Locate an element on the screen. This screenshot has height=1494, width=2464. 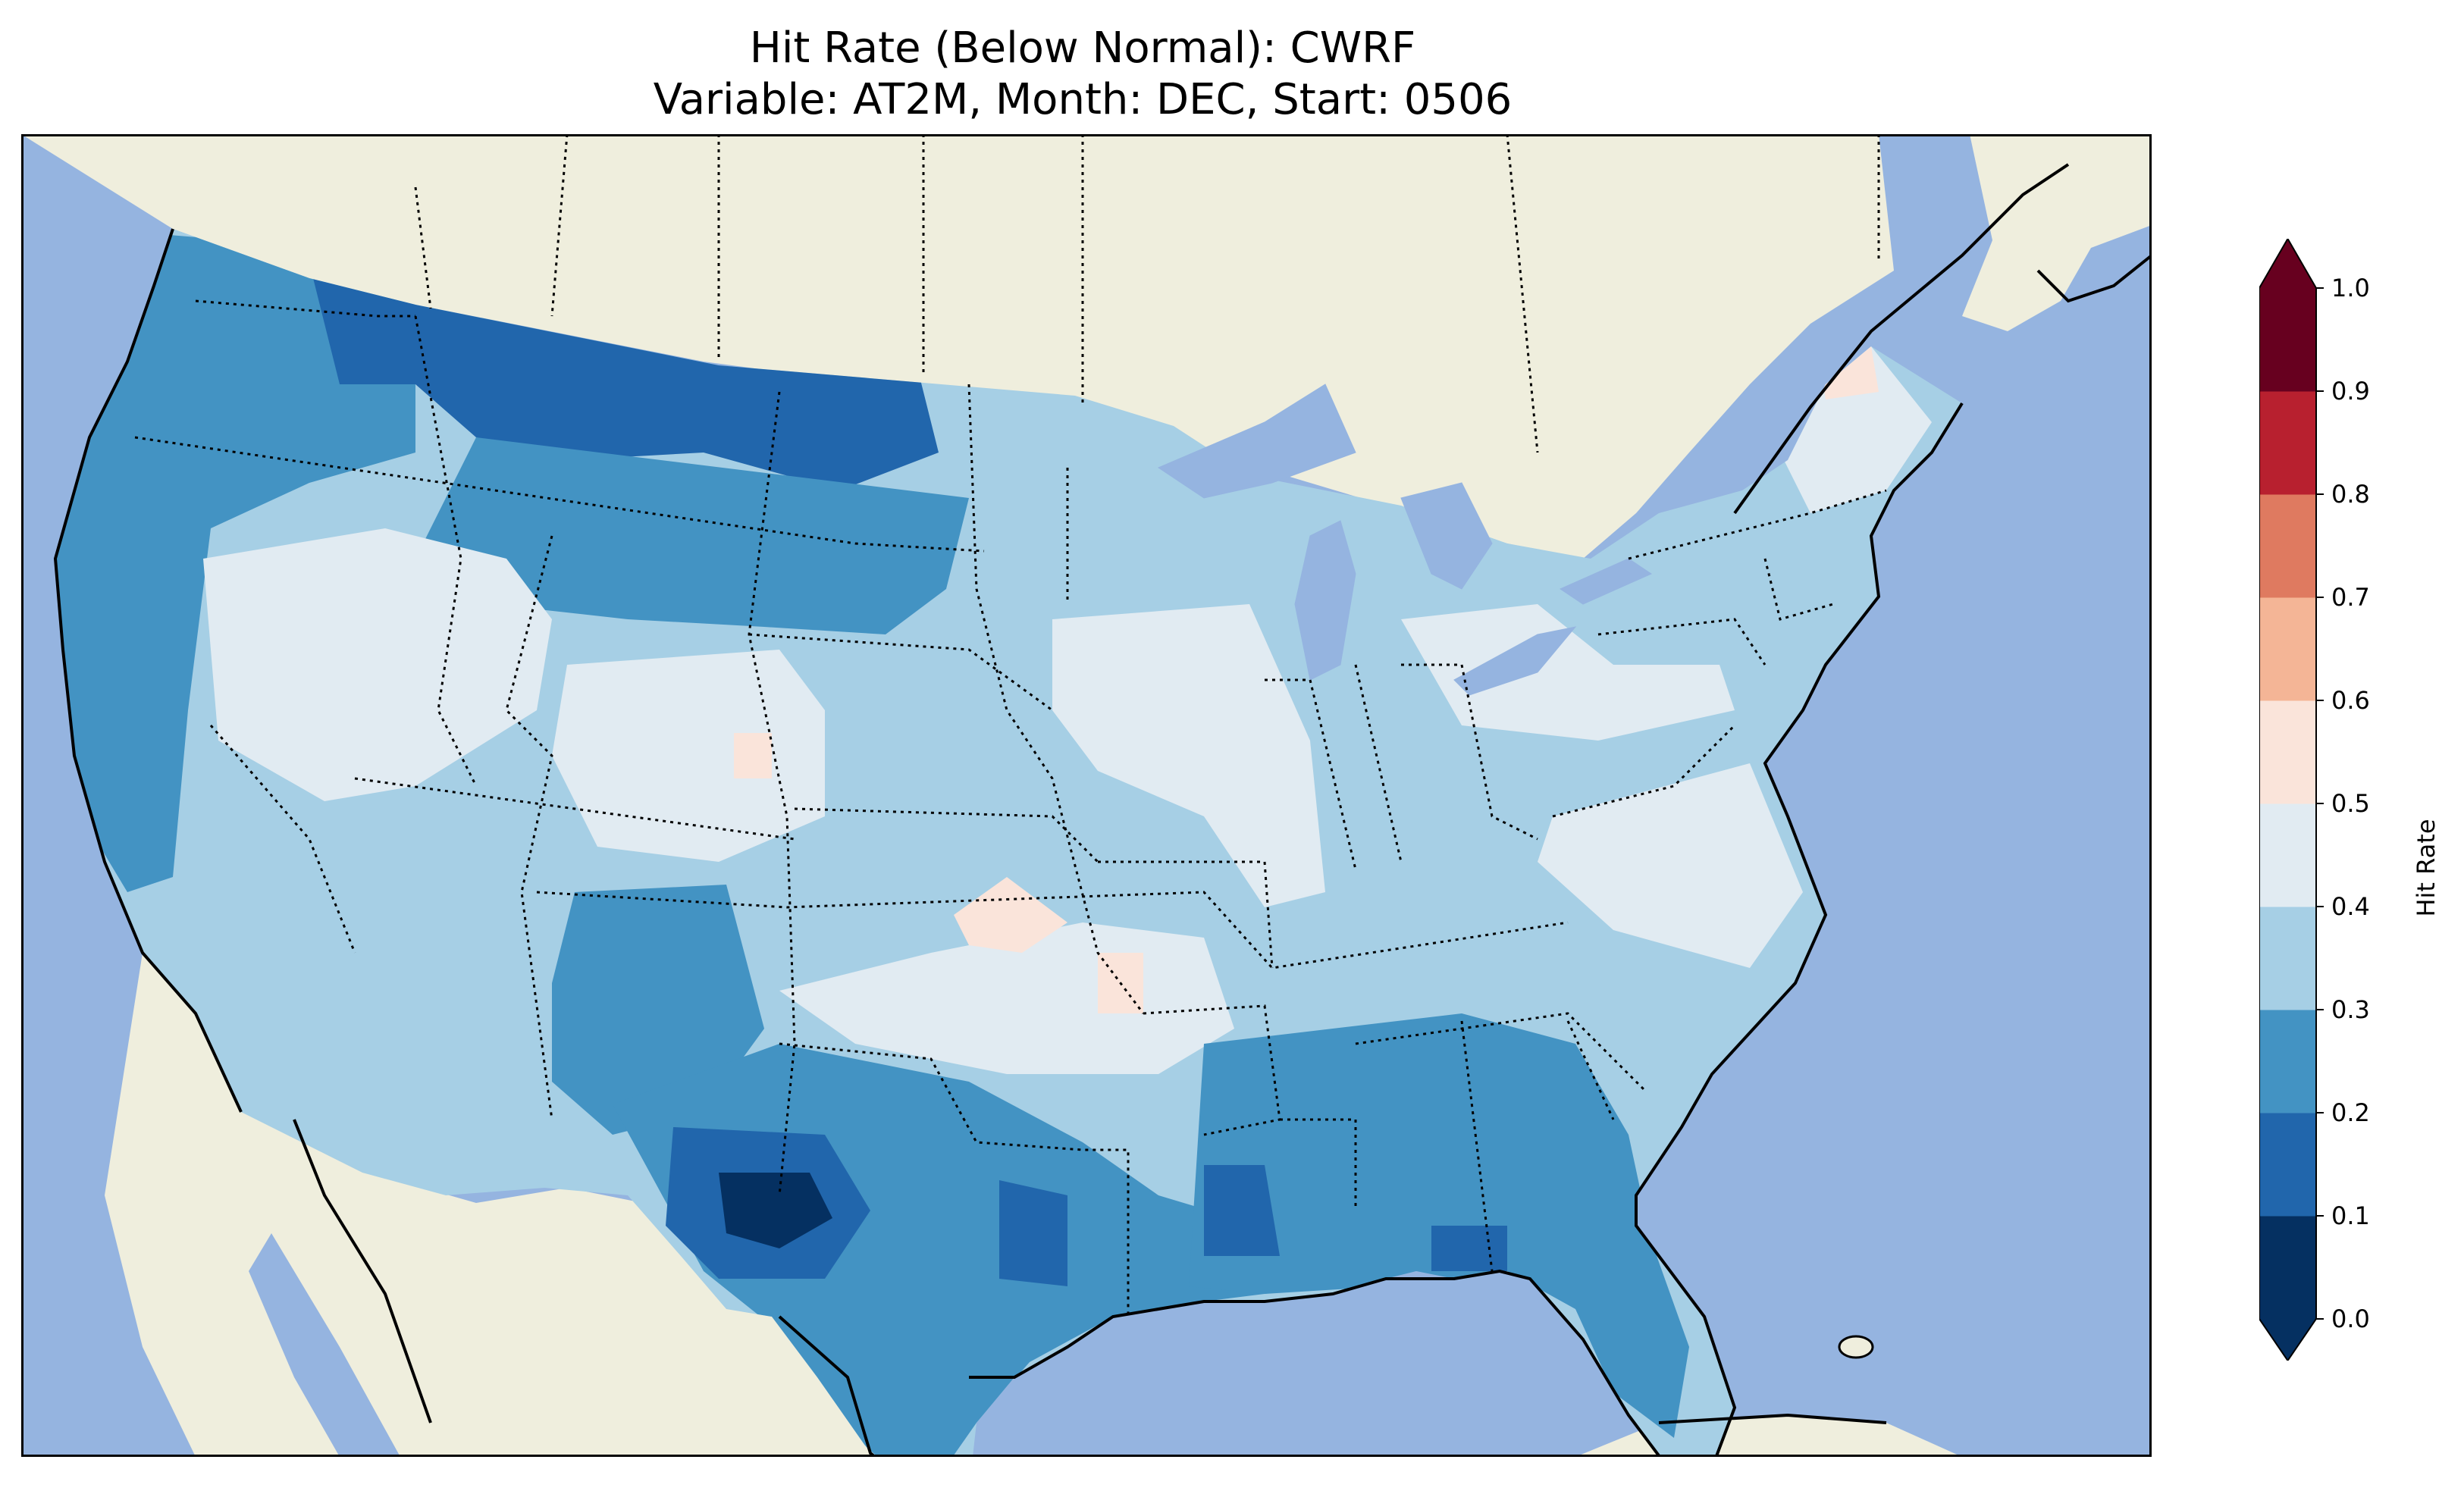
region-colorado-light is located at coordinates (688, 756).